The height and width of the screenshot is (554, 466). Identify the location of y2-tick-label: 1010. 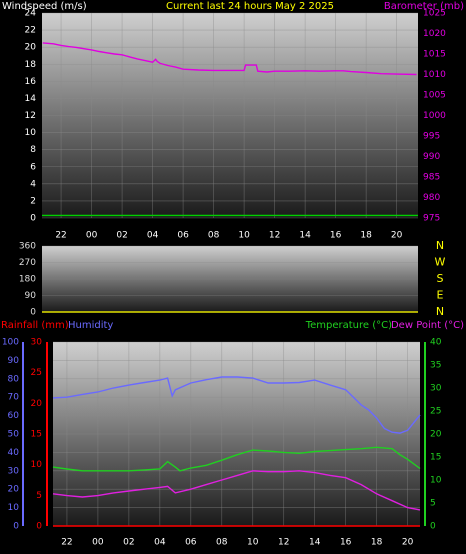
(434, 75).